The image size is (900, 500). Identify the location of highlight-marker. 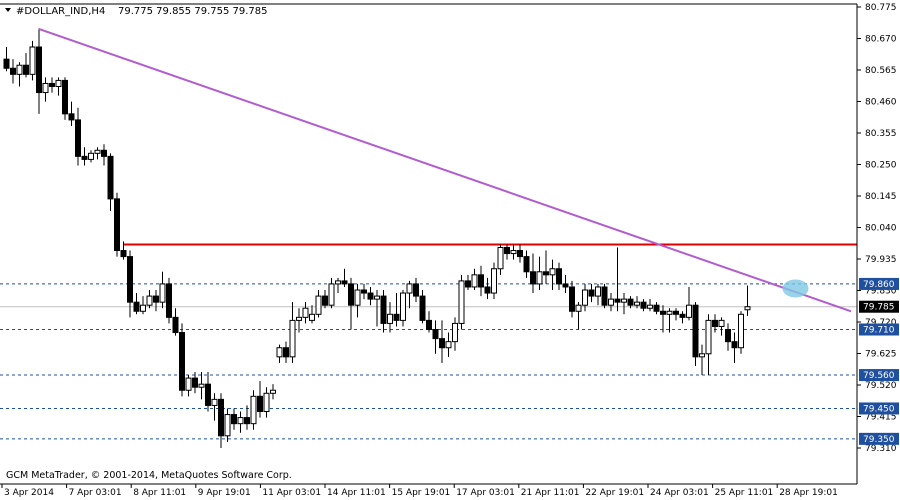
(795, 288).